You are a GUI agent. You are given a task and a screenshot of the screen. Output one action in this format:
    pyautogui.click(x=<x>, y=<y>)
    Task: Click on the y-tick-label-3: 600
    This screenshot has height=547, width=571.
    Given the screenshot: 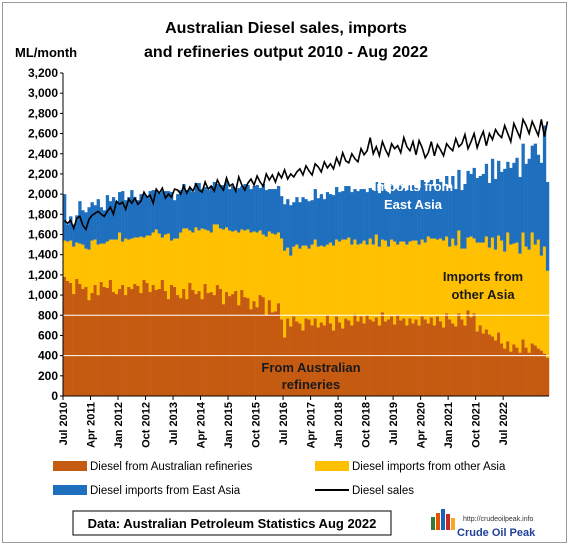 What is the action you would take?
    pyautogui.click(x=48, y=335)
    